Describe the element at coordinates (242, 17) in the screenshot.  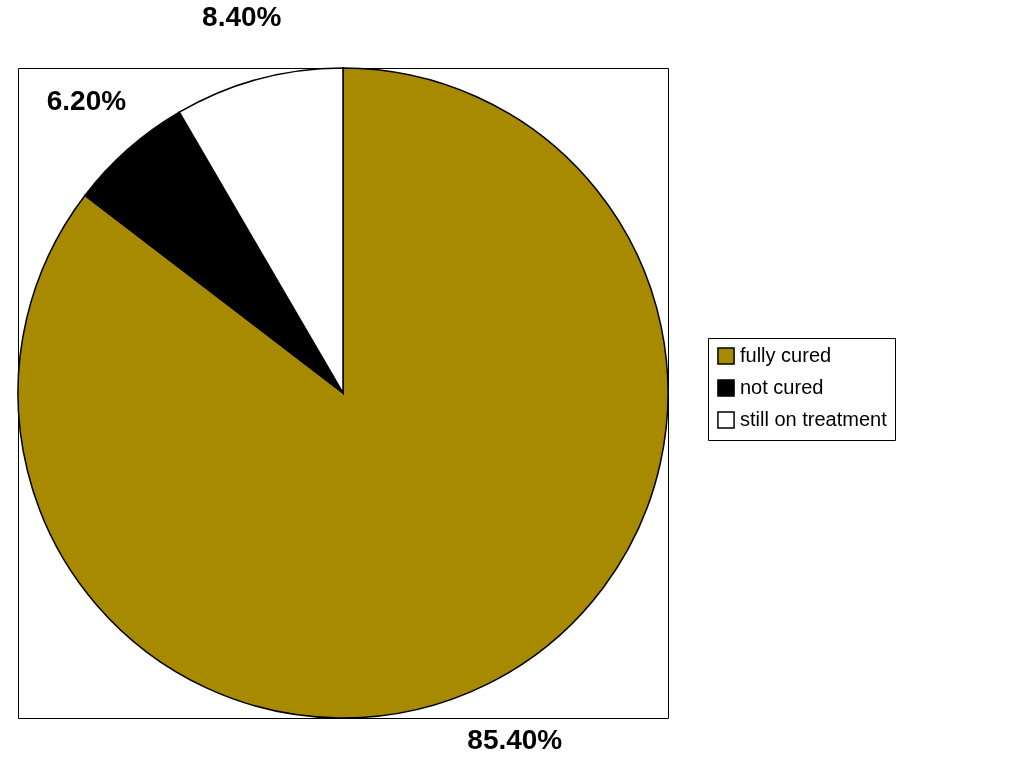
I see `data-label: 8.40%` at that location.